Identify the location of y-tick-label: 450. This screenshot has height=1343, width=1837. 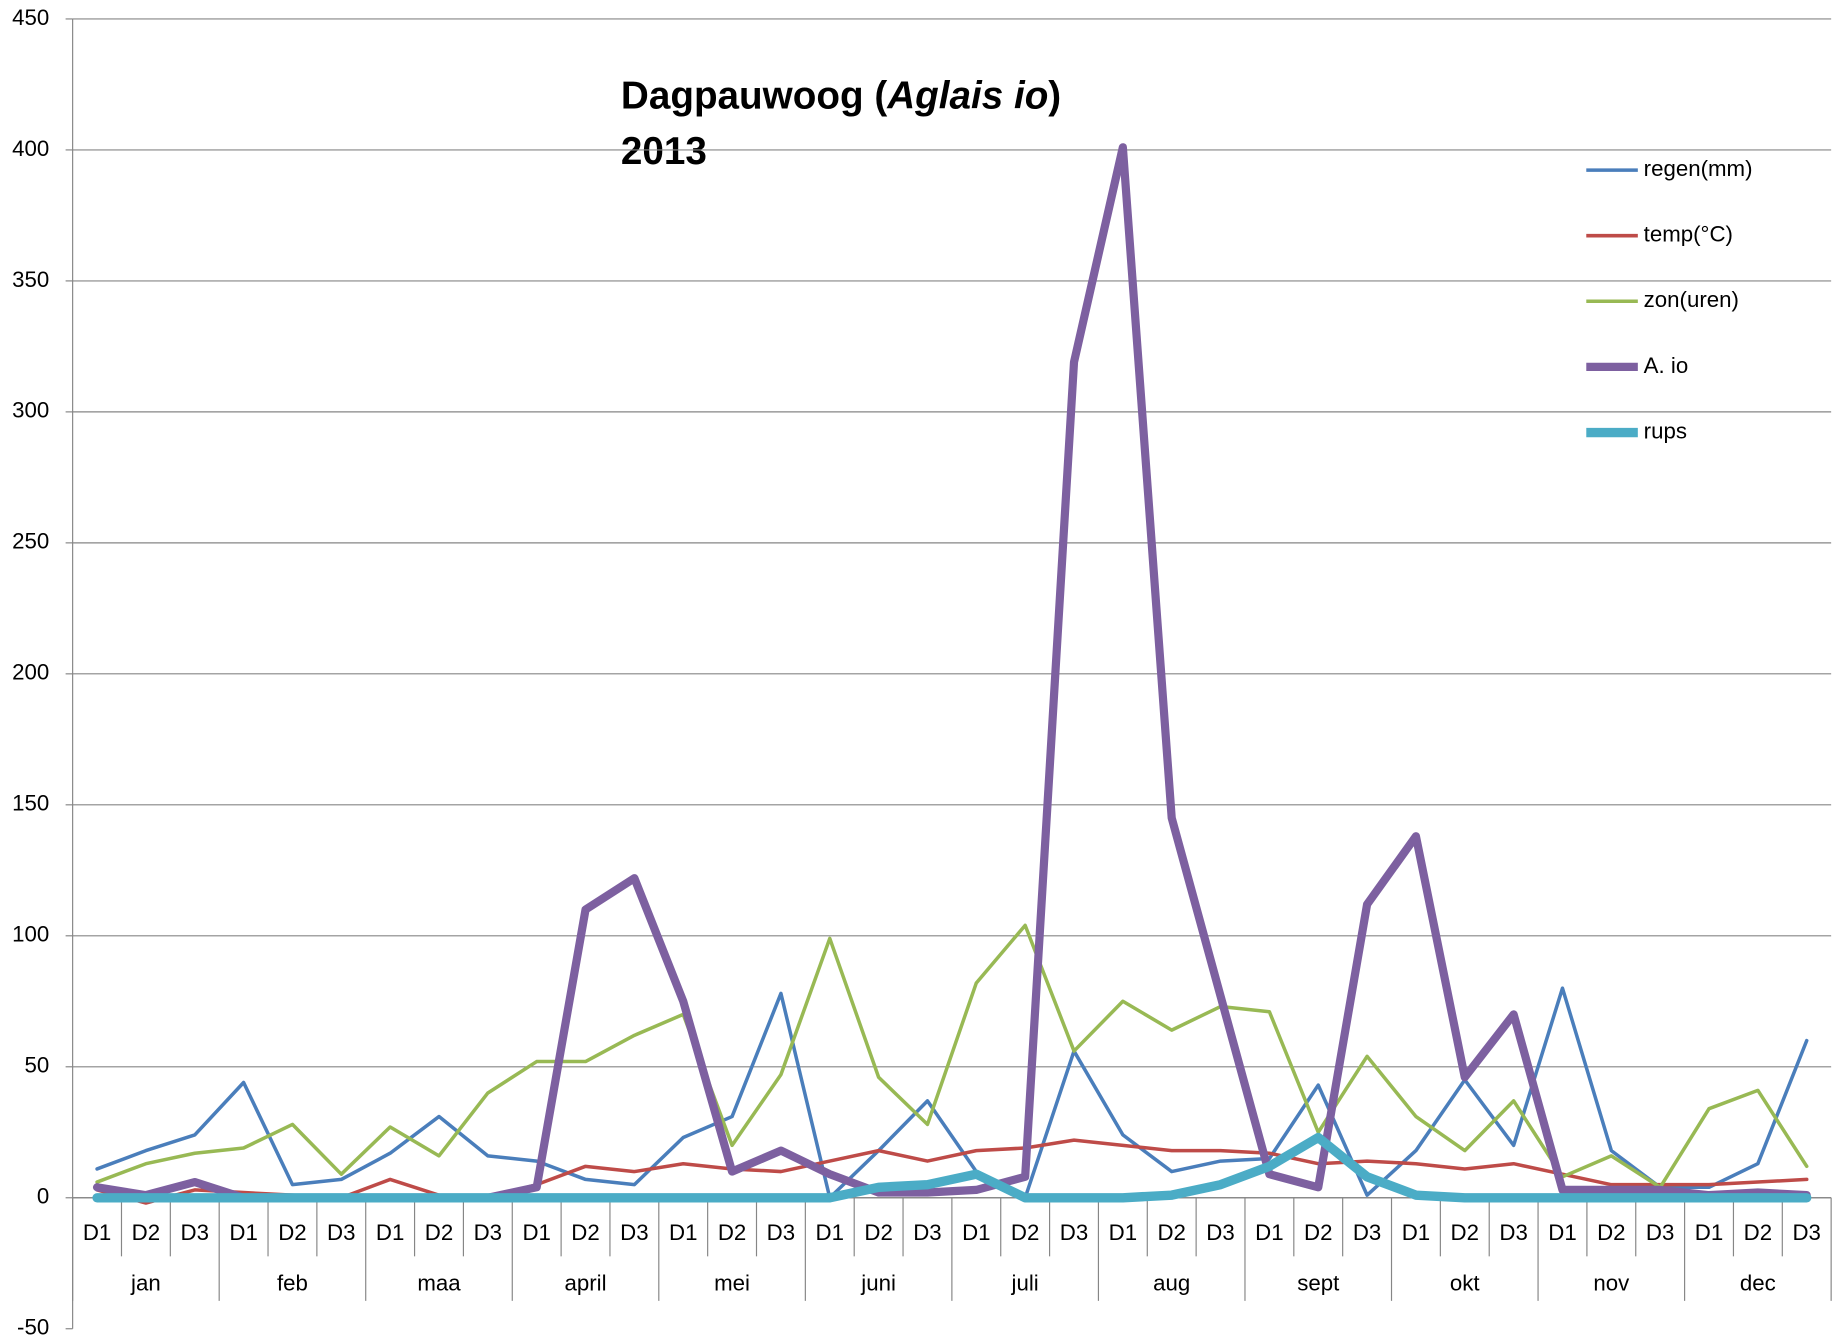
(30, 17).